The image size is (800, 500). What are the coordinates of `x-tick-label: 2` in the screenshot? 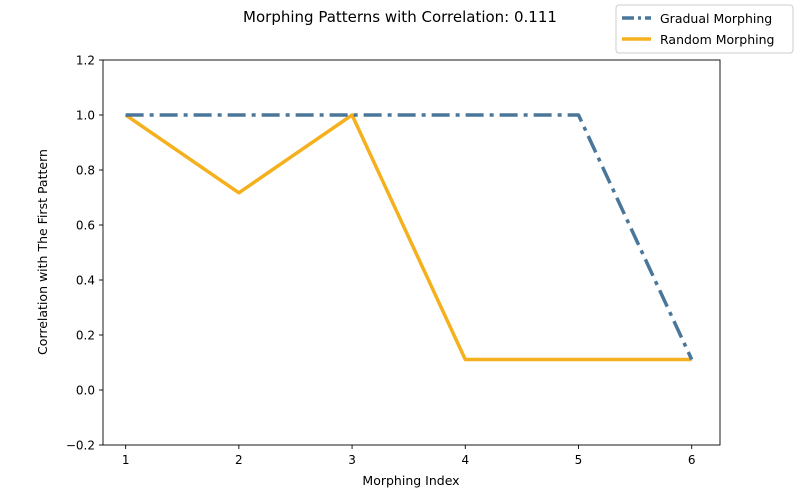 It's located at (239, 460).